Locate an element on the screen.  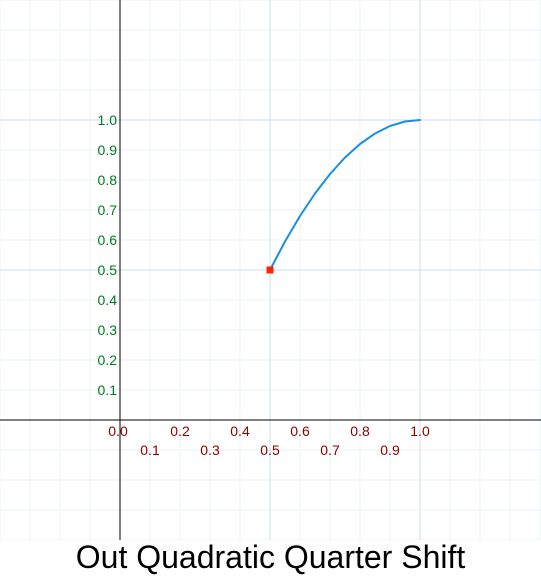
x-tick-label: 0.9 is located at coordinates (390, 450).